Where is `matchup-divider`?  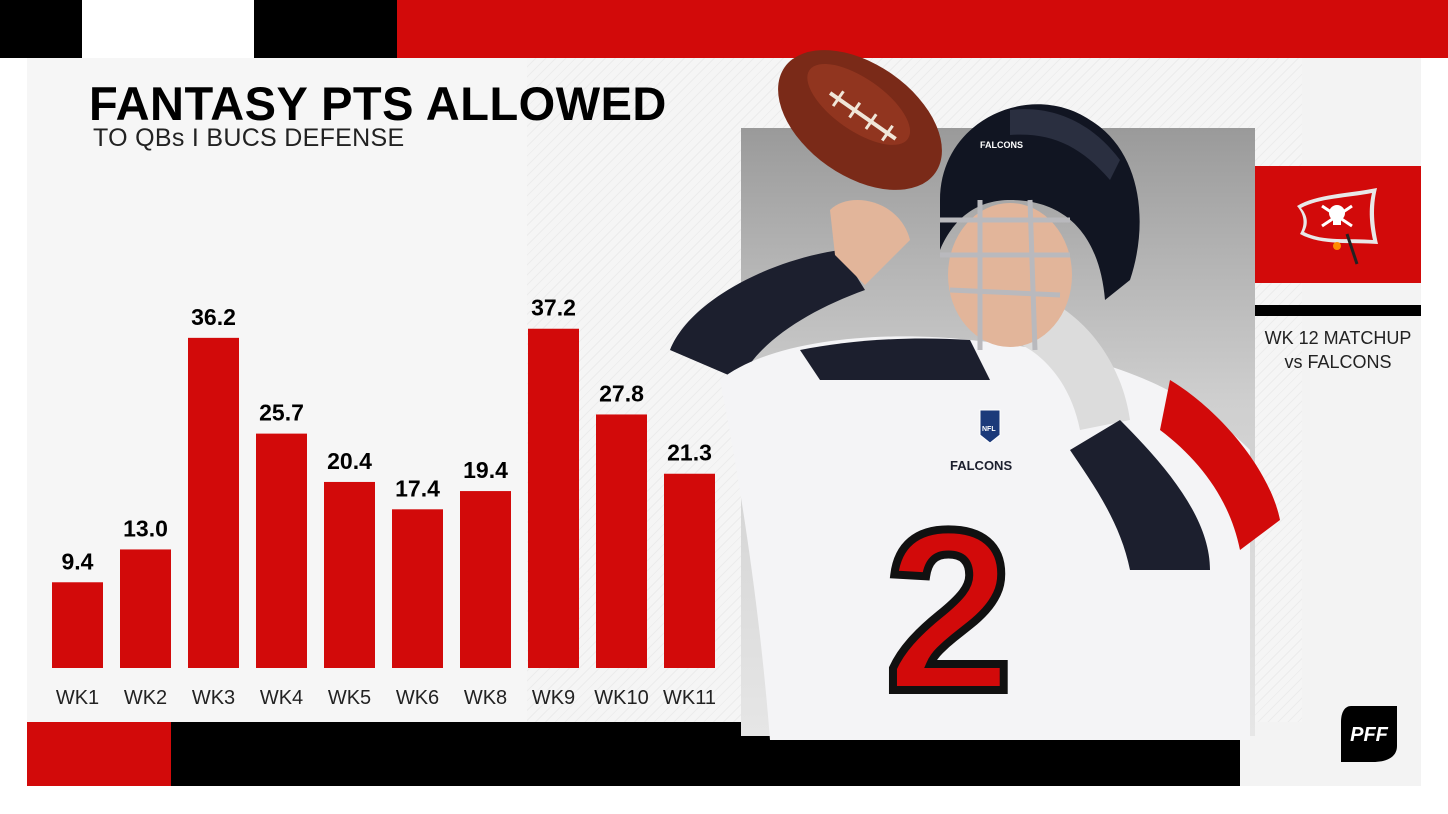 matchup-divider is located at coordinates (1338, 310).